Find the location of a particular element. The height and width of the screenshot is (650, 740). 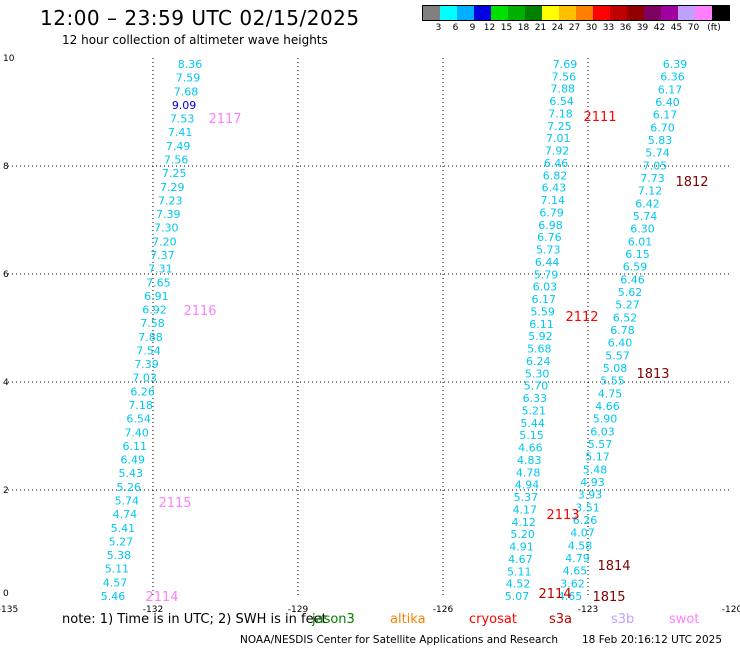

wave-height-value: 7.49 is located at coordinates (178, 146).